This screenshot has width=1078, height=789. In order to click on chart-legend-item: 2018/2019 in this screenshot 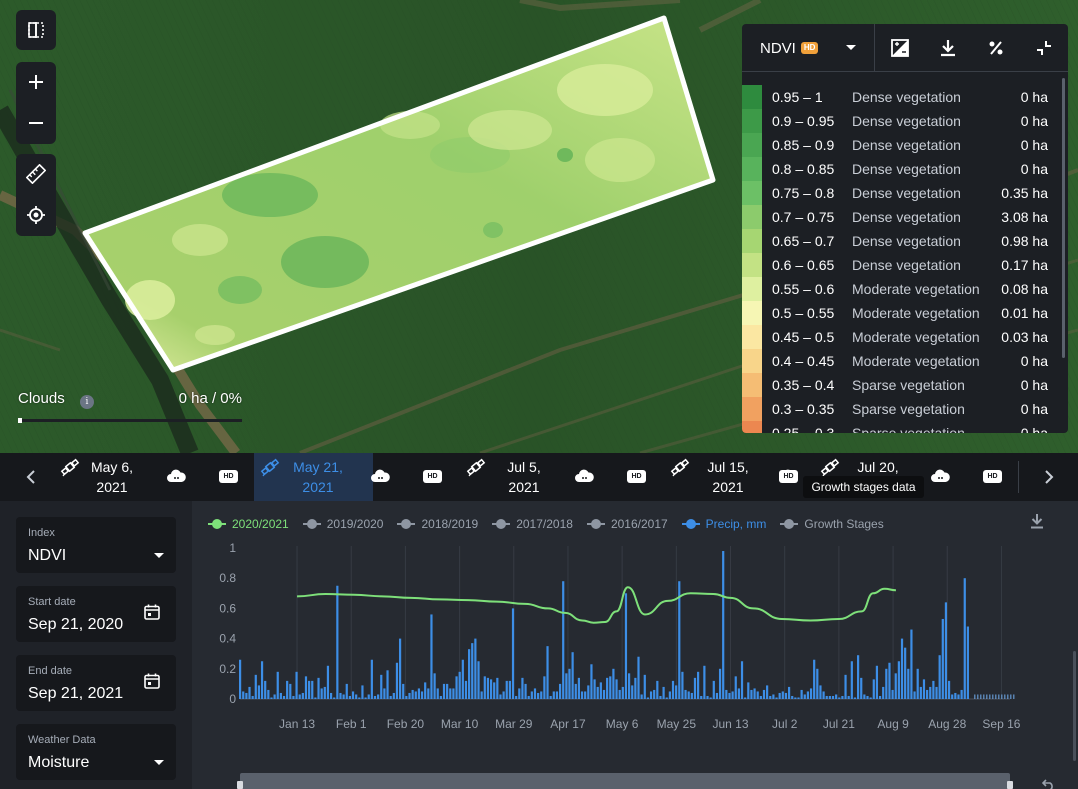, I will do `click(437, 524)`.